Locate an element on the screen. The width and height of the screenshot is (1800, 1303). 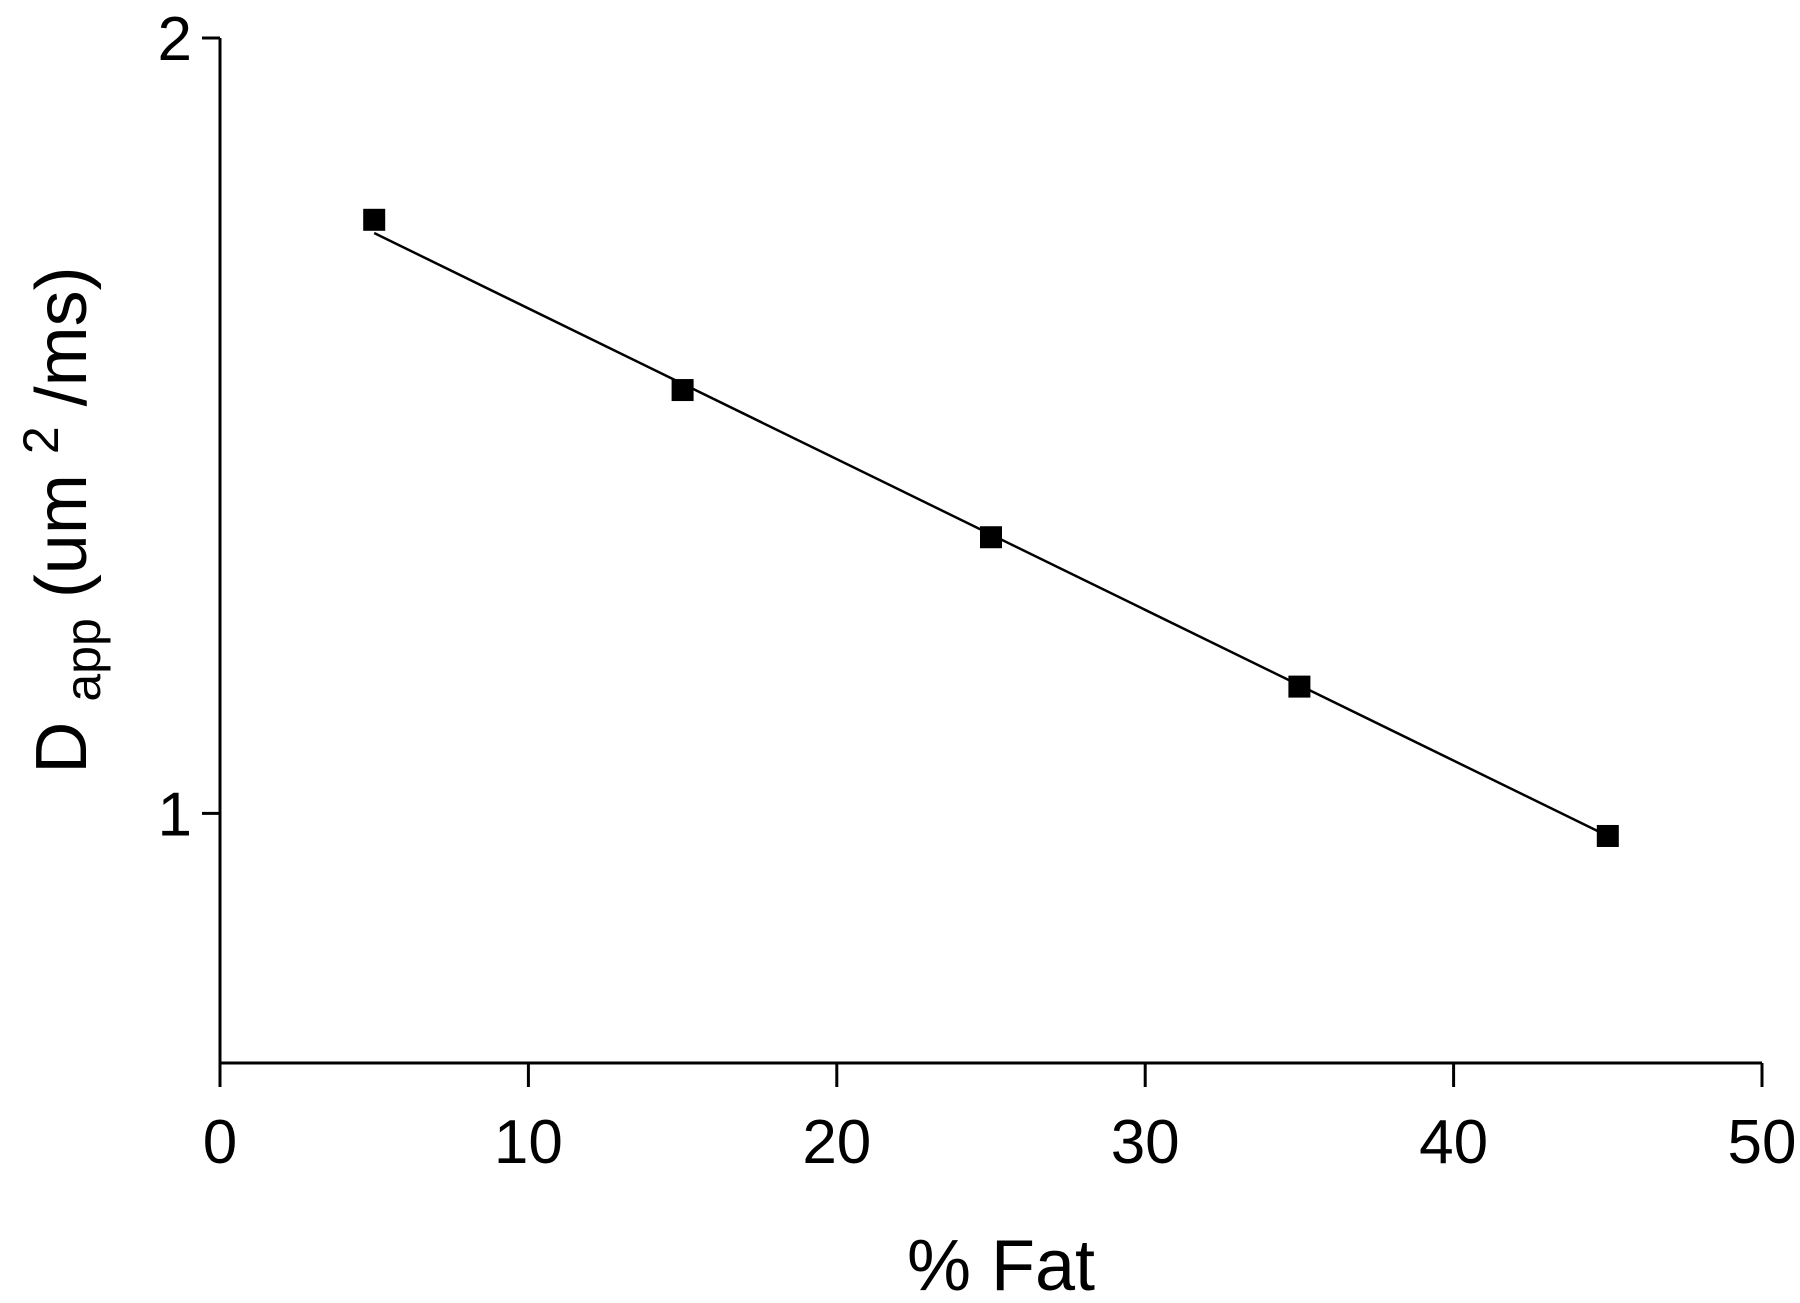
y-tick-label: 1 is located at coordinates (175, 814).